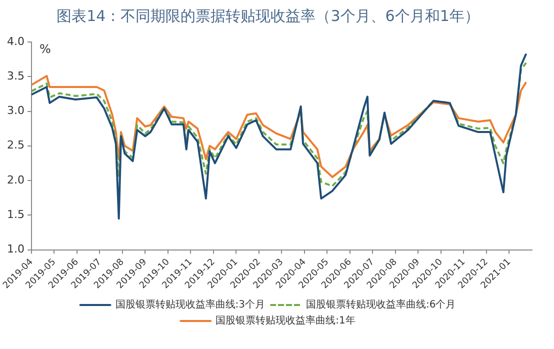  I want to click on legend-label: 国股银票转贴现收益率曲线:6个月, so click(381, 304).